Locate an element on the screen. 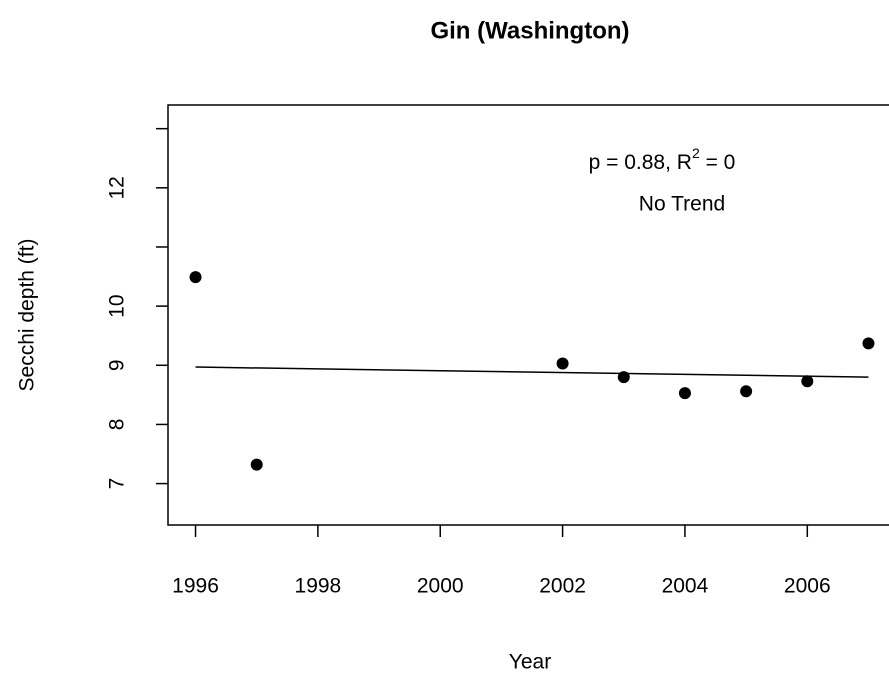 The image size is (889, 679). annotation: p = 0.88, R2 = 0 is located at coordinates (662, 159).